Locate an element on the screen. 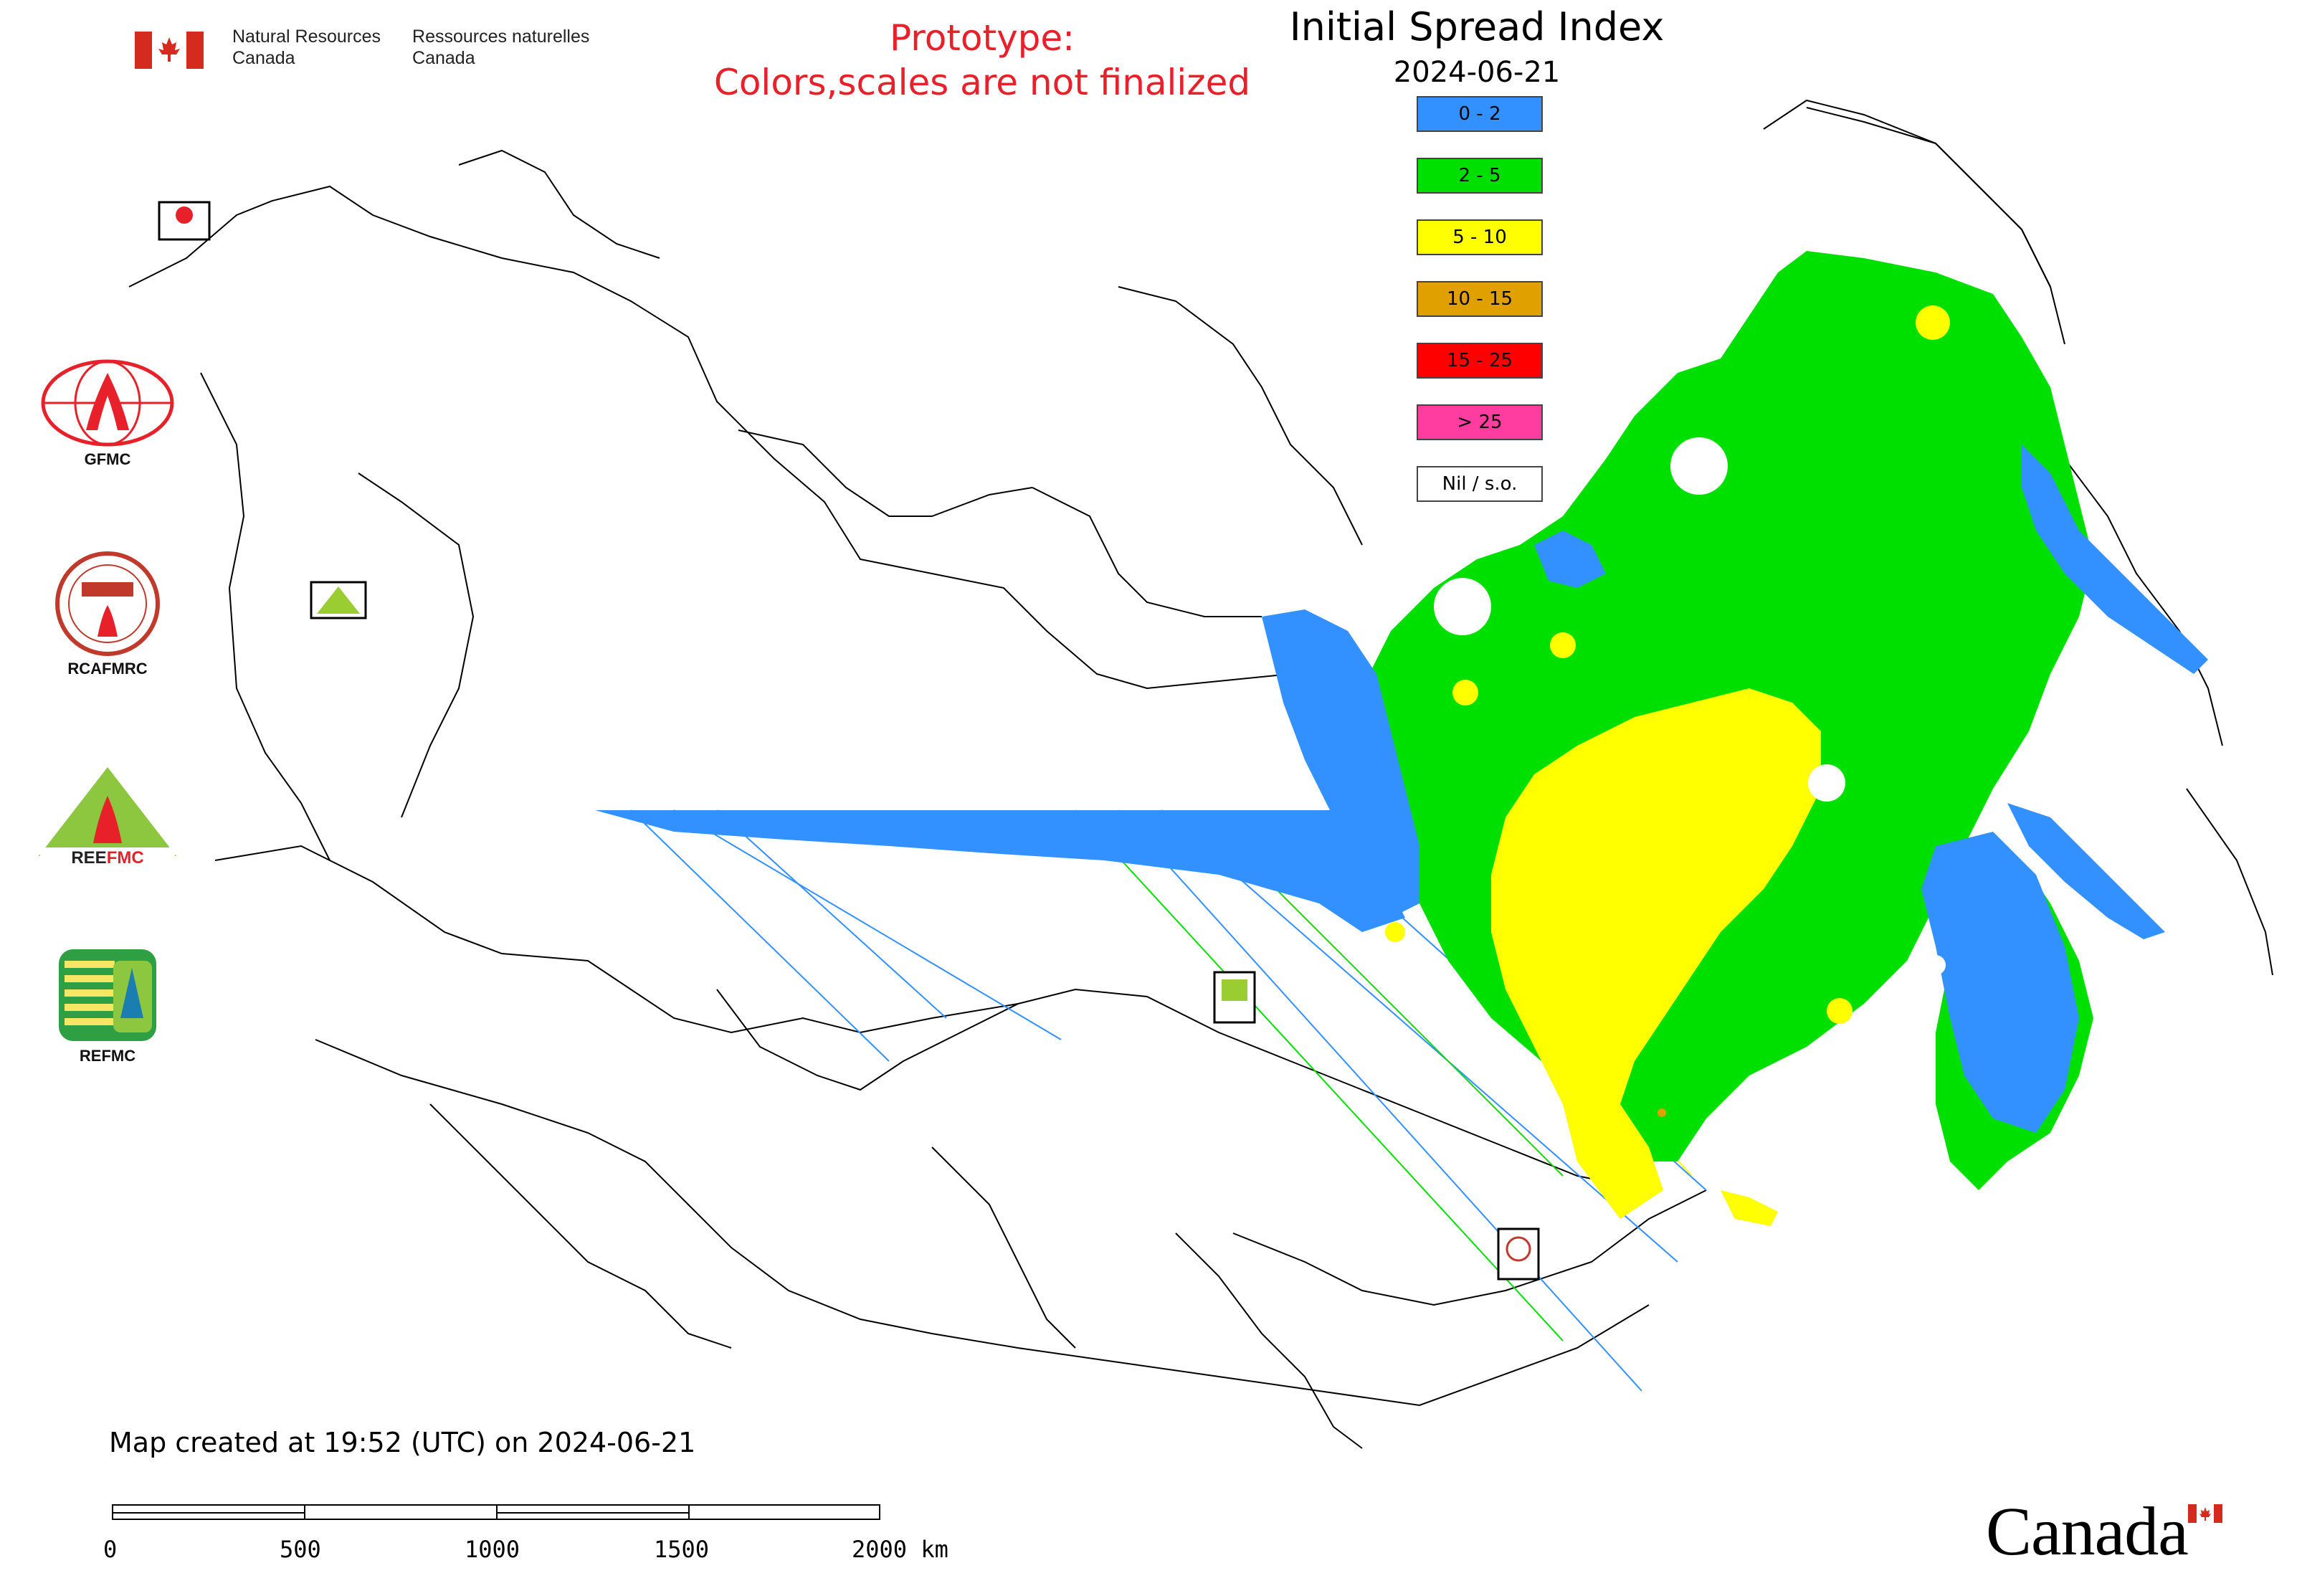  legend-item: 5 - 10 is located at coordinates (1480, 237).